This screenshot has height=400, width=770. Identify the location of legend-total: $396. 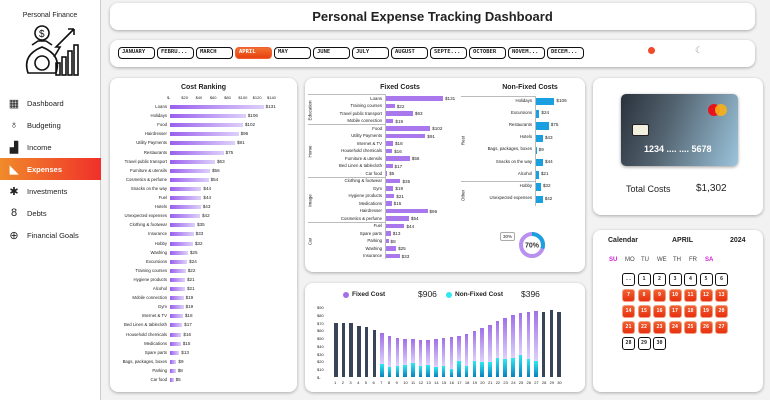
(530, 294).